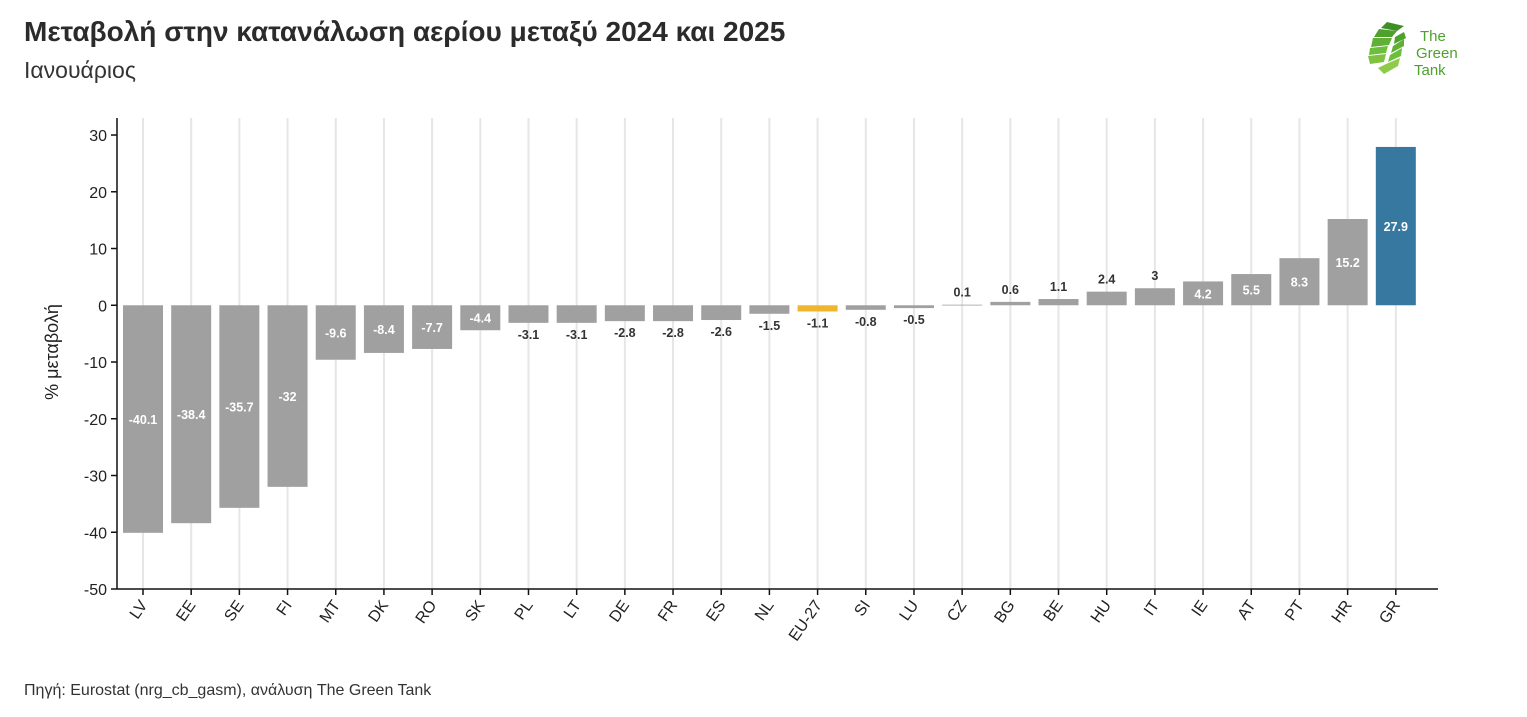 The image size is (1527, 717). Describe the element at coordinates (524, 610) in the screenshot. I see `x-tick-label-PL: PL` at that location.